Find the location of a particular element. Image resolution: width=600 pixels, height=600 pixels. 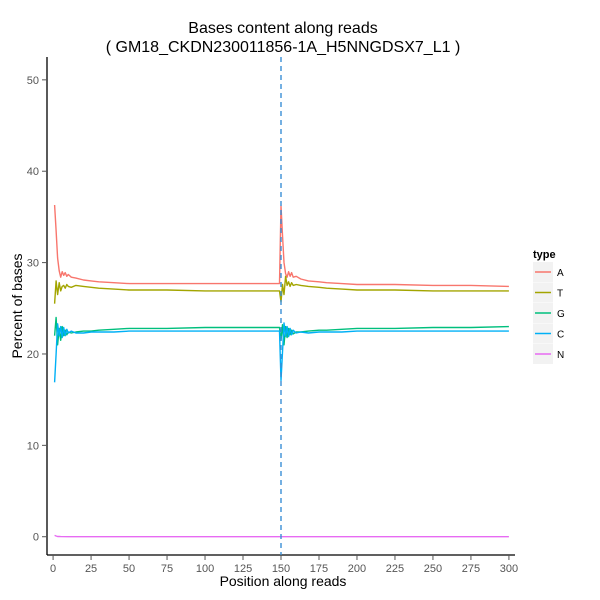

legend-label-G: G is located at coordinates (561, 314).